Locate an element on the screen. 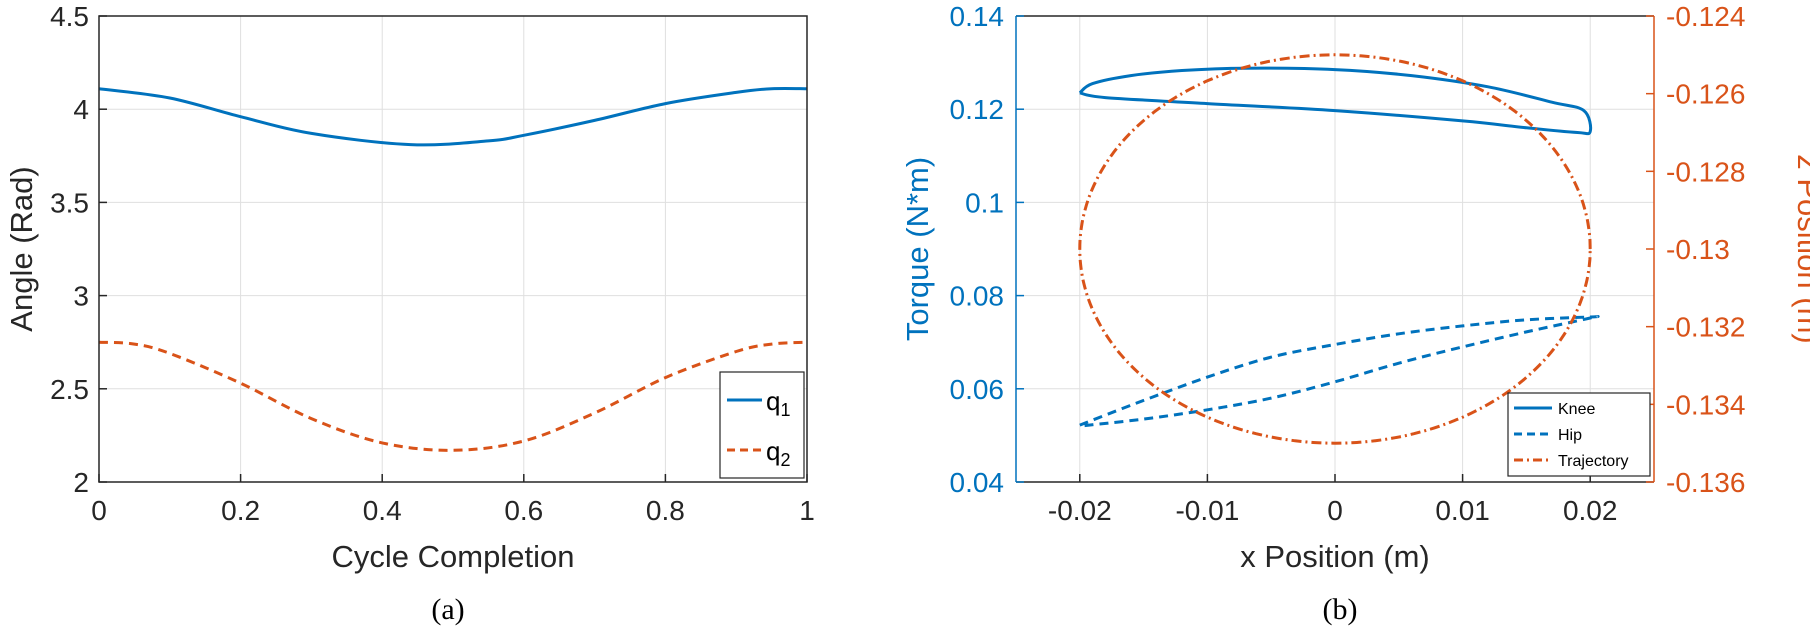 The height and width of the screenshot is (633, 1810). chart-b-ytick-right-label: -0.134 is located at coordinates (1705, 404).